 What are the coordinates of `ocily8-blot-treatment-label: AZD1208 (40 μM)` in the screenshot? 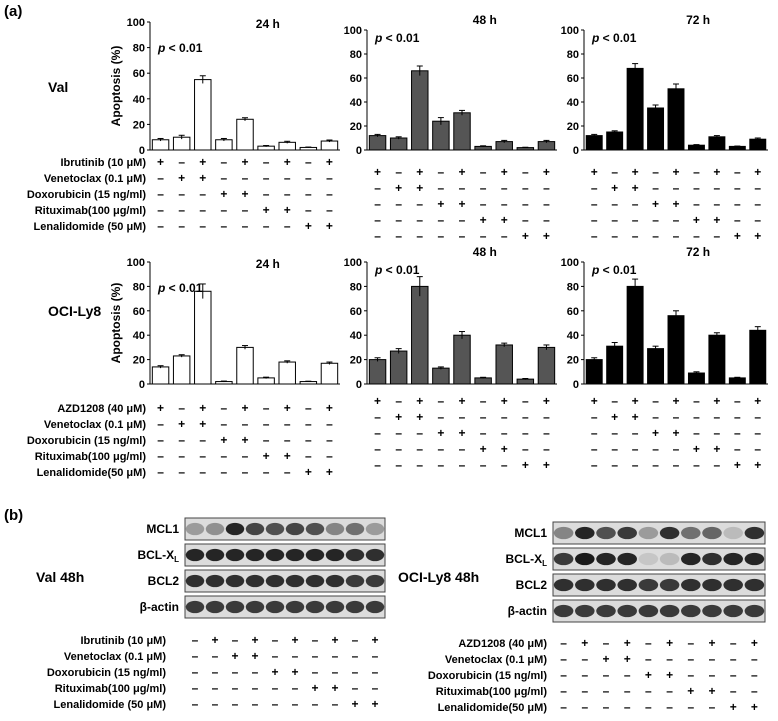 It's located at (502, 644).